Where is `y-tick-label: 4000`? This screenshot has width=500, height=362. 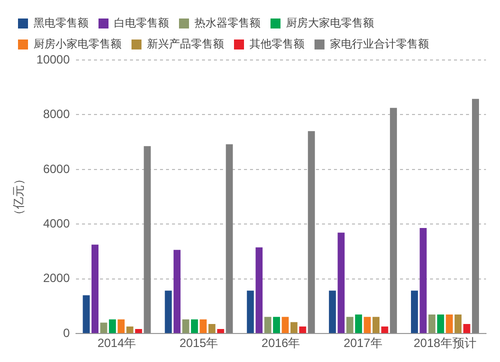 y-tick-label: 4000 is located at coordinates (56, 223).